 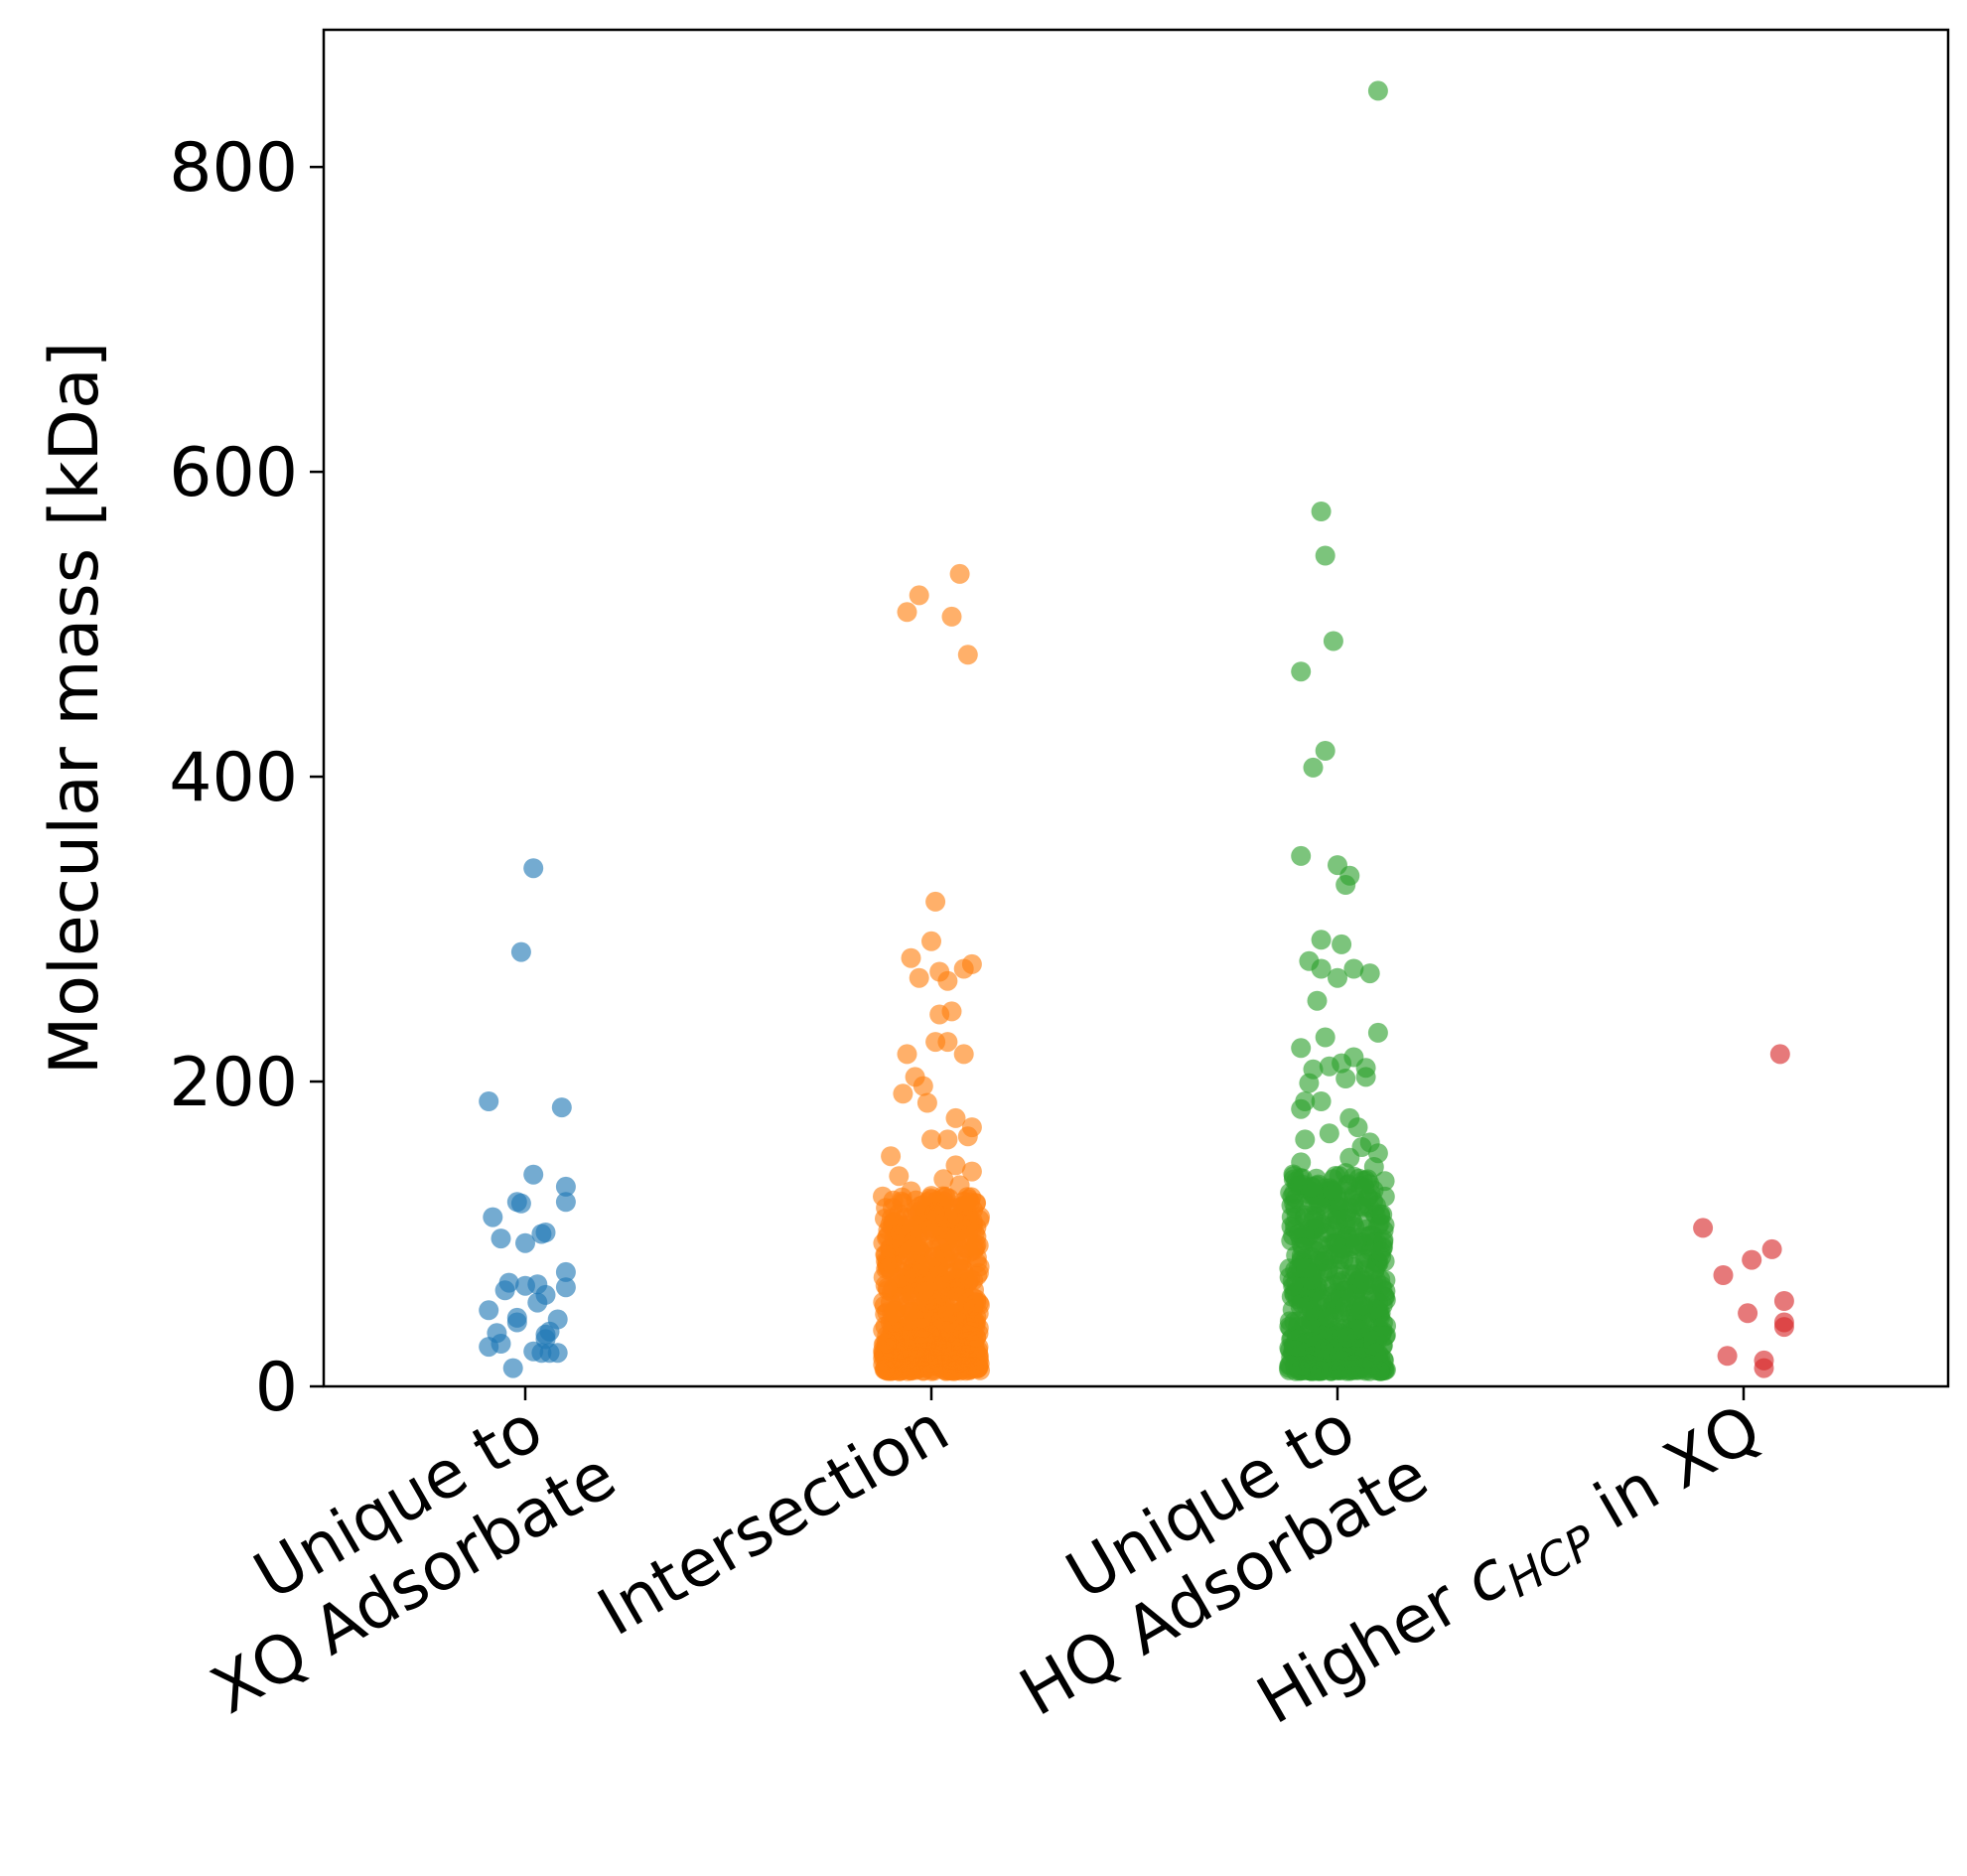 I want to click on y-axis-title: Molecular mass [kDa], so click(x=75, y=709).